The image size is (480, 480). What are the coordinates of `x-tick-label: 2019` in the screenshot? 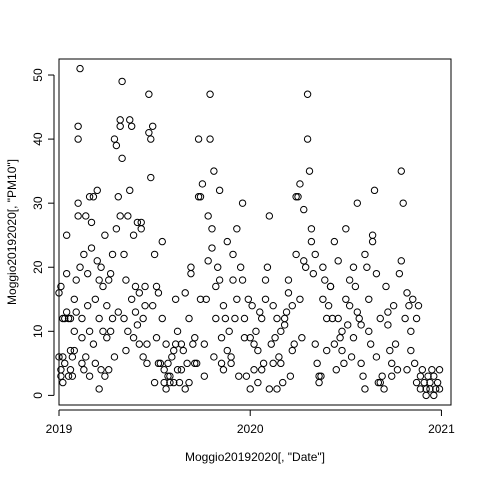 It's located at (59, 429).